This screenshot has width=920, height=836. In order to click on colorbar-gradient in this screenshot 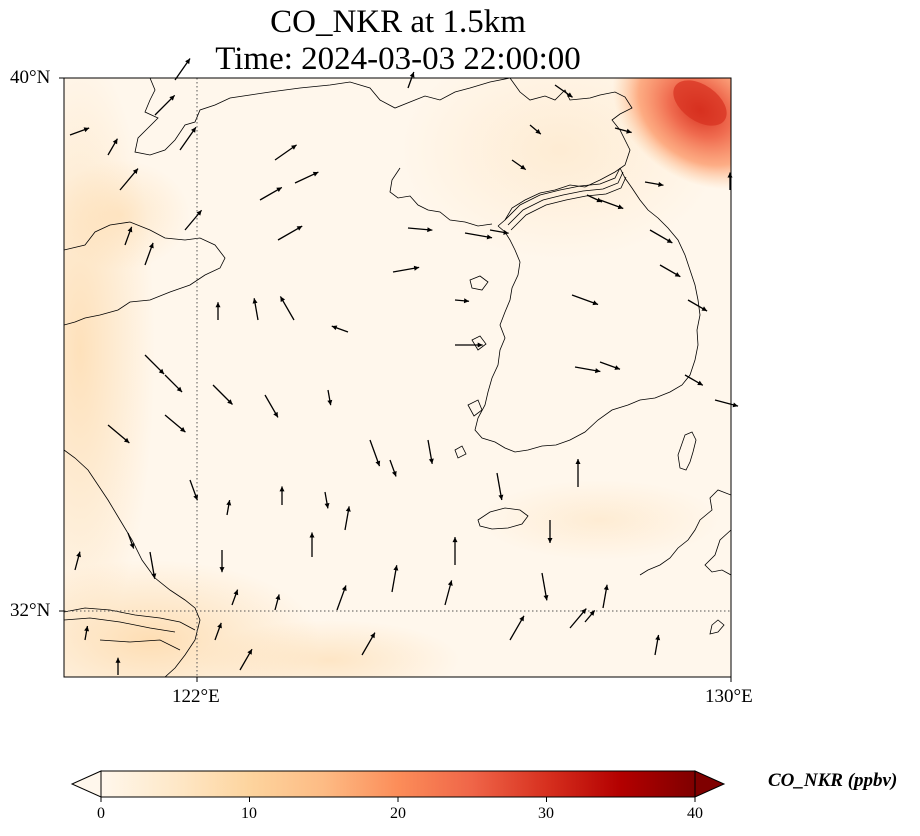, I will do `click(398, 784)`.